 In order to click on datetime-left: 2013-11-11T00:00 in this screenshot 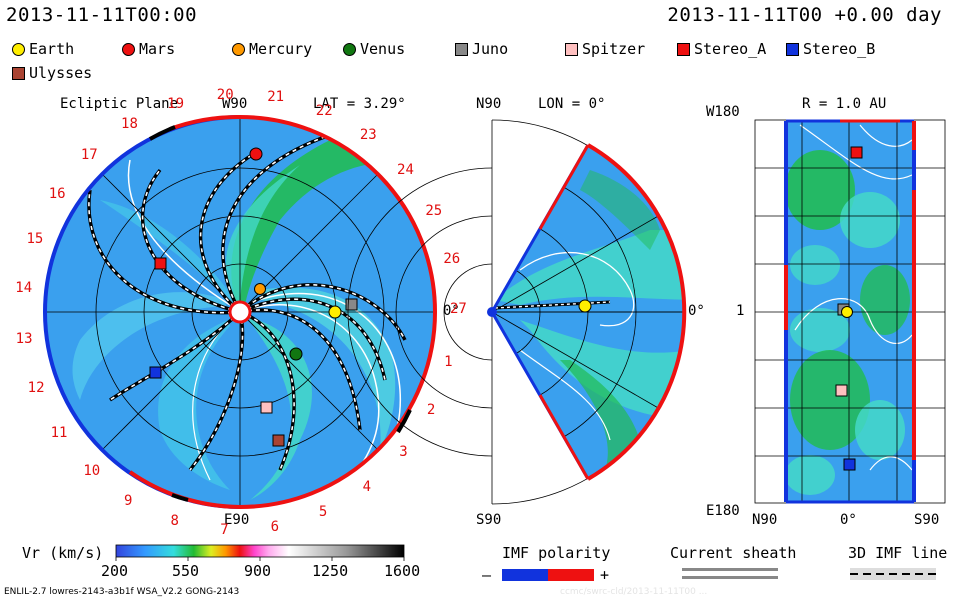, I will do `click(102, 15)`.